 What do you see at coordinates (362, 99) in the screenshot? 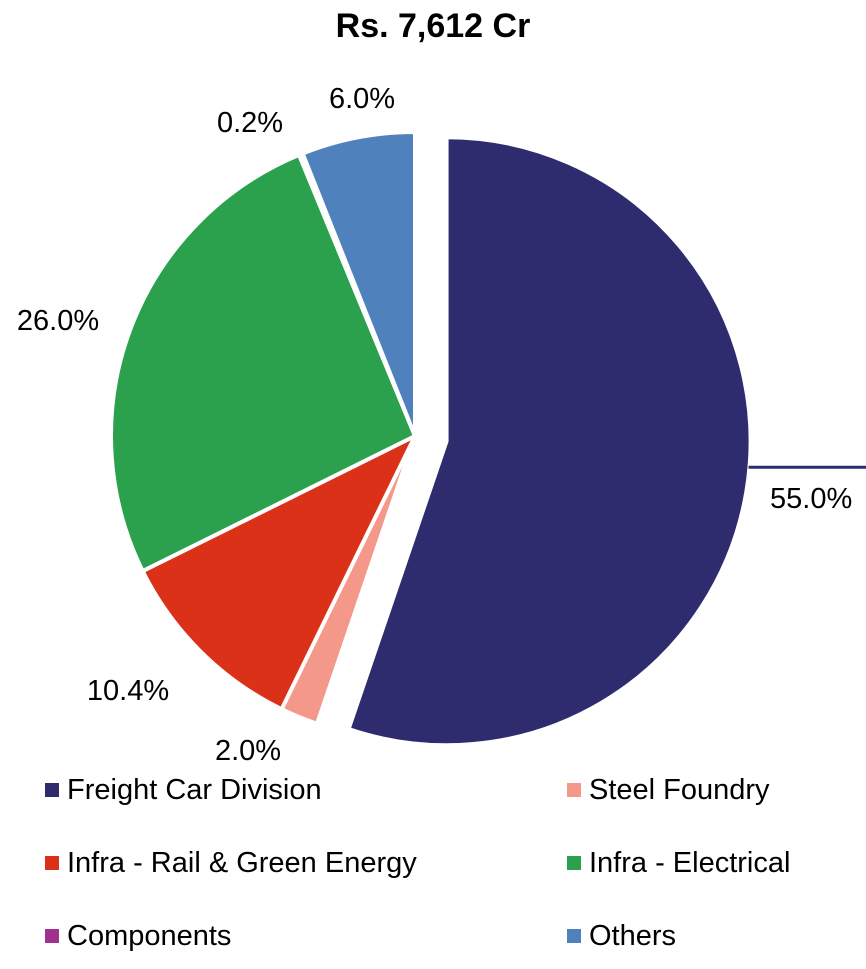
I see `data-label: 6.0%` at bounding box center [362, 99].